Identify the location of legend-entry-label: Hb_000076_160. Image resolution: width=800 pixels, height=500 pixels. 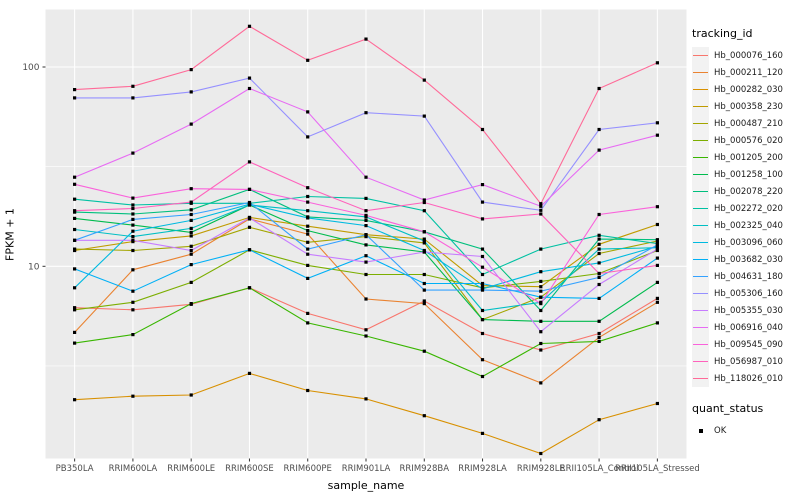
(748, 55).